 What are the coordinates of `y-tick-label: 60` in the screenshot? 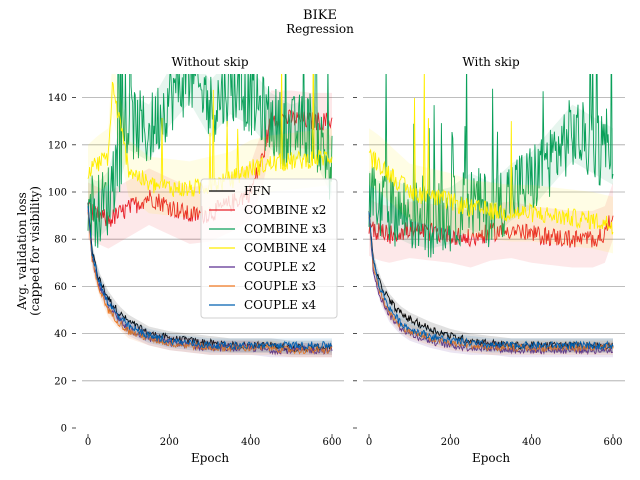 It's located at (60, 287).